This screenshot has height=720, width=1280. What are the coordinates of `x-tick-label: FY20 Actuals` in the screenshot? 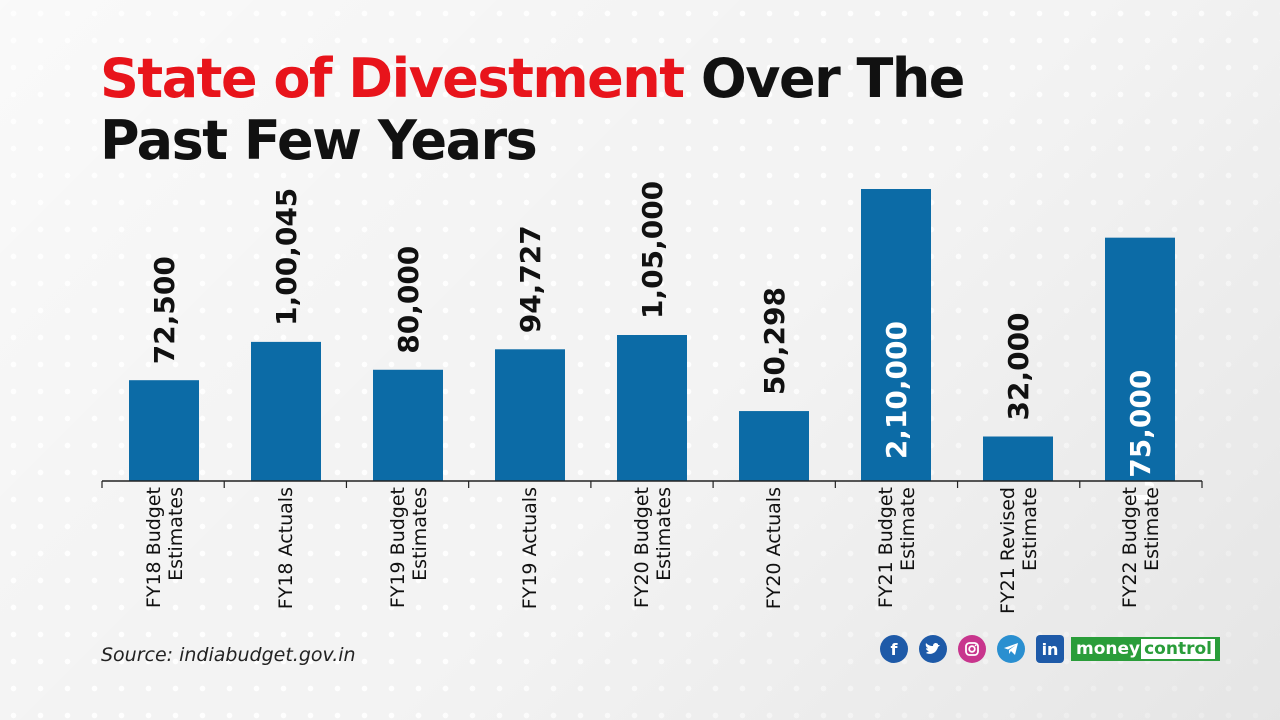 It's located at (774, 548).